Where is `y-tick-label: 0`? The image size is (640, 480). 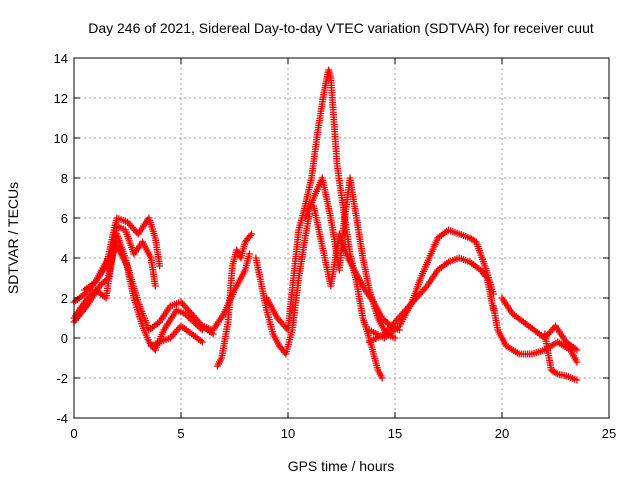 y-tick-label: 0 is located at coordinates (64, 338).